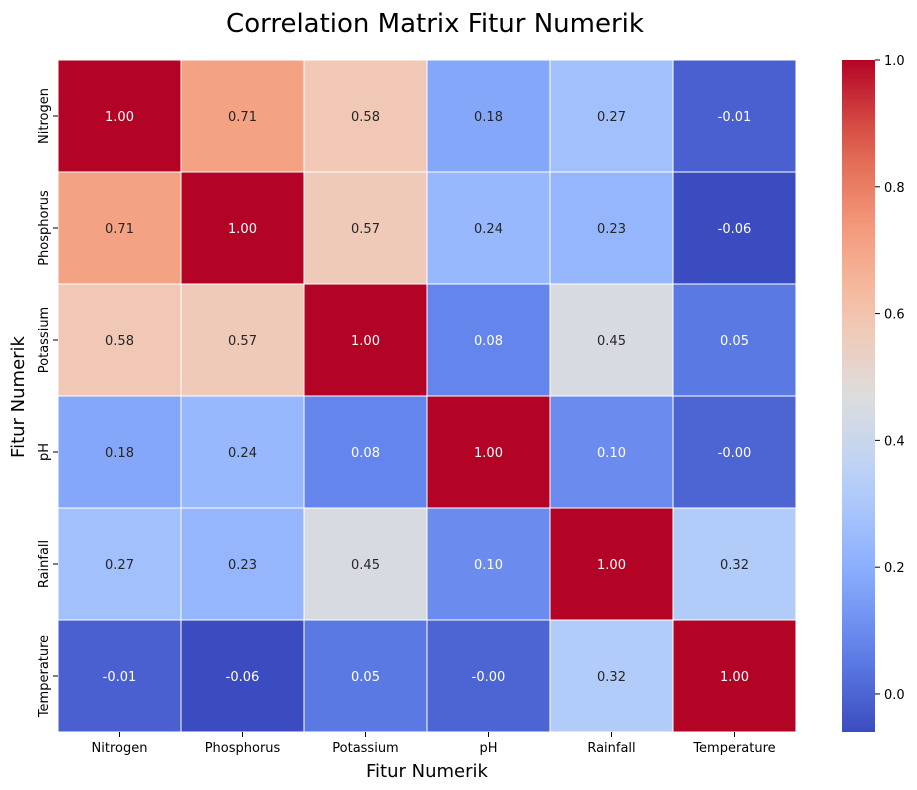 The width and height of the screenshot is (917, 790). Describe the element at coordinates (243, 748) in the screenshot. I see `x-tick-label: Phosphorus` at that location.